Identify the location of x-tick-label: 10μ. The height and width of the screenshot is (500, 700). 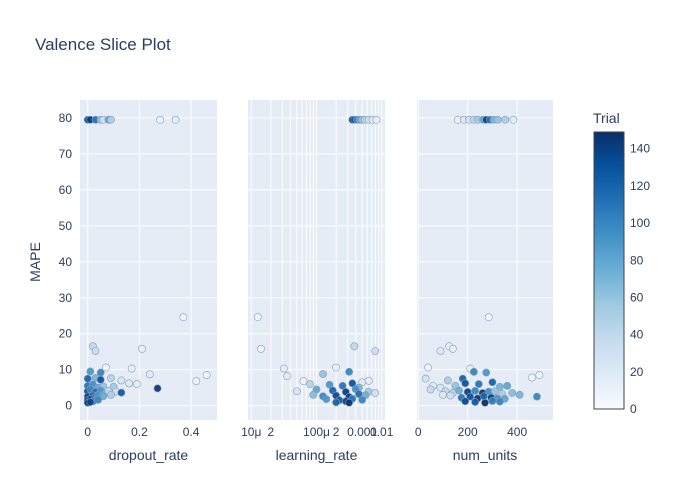
(251, 432).